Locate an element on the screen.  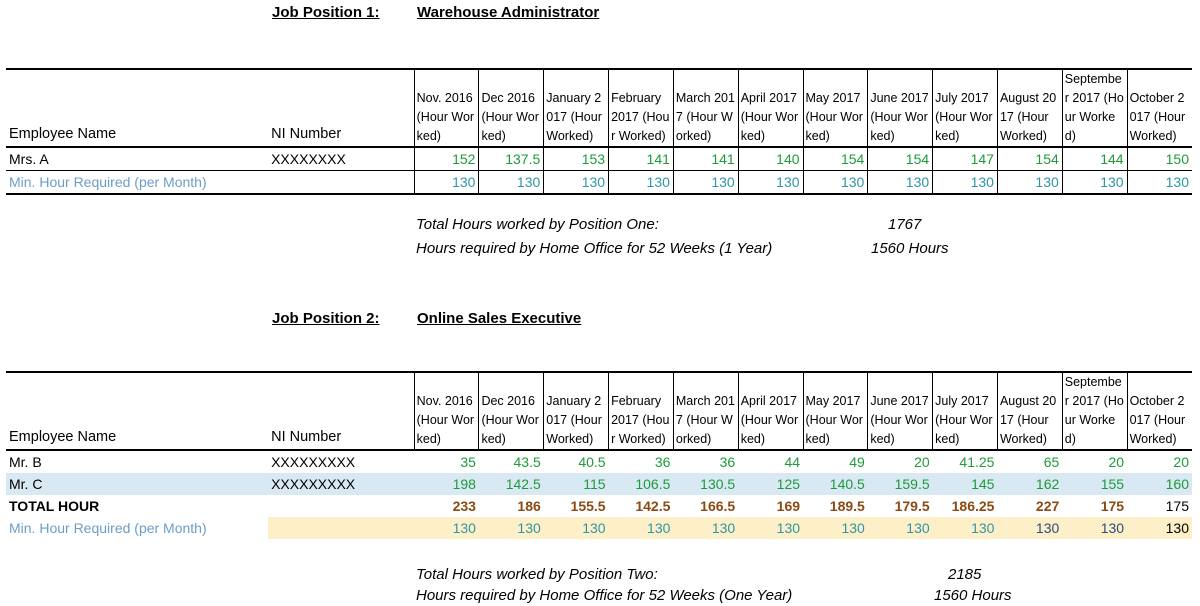
hours-cell: 153 is located at coordinates (576, 159).